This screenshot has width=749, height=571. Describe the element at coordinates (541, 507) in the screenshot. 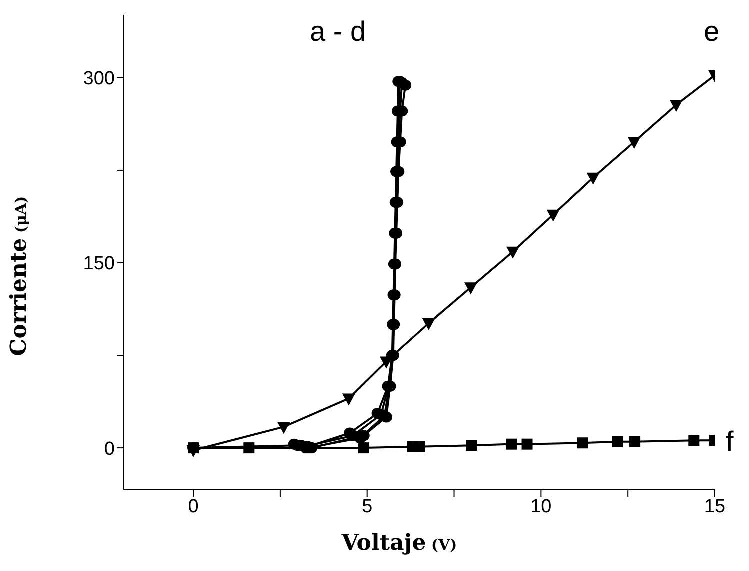

I see `x-tick-label: 10` at that location.